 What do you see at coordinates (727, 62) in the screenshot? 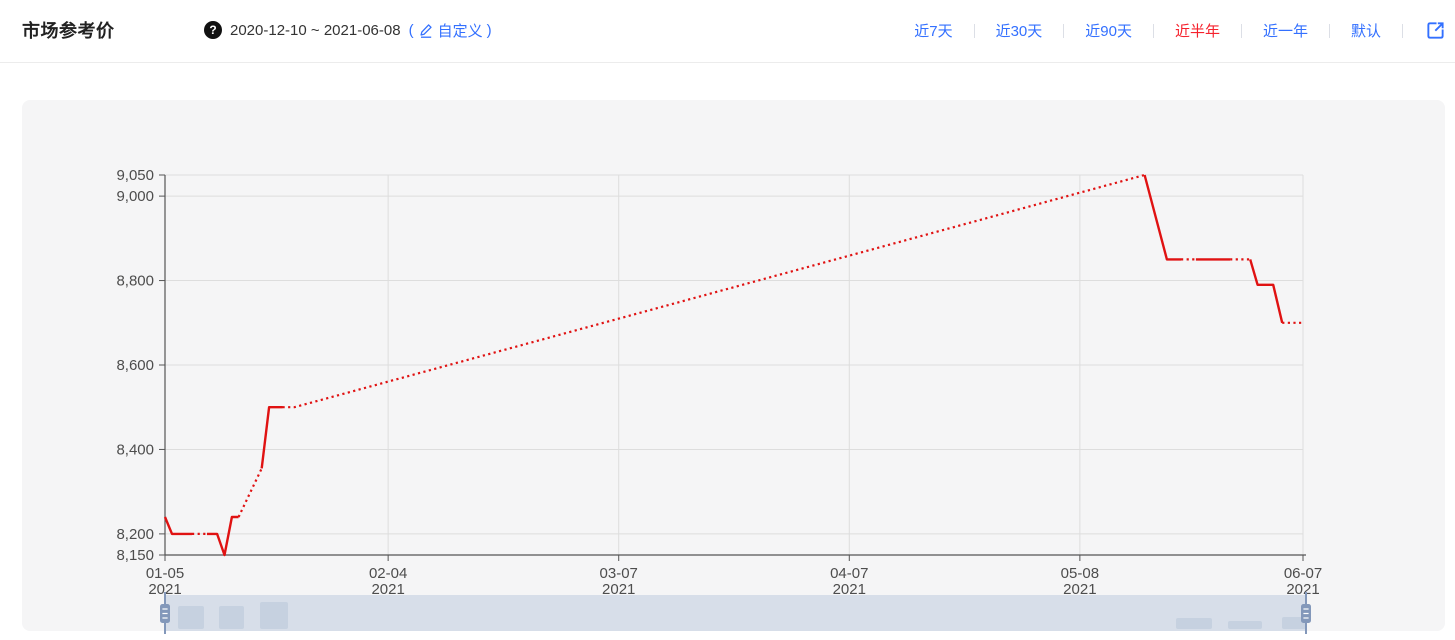
I see `header-divider` at bounding box center [727, 62].